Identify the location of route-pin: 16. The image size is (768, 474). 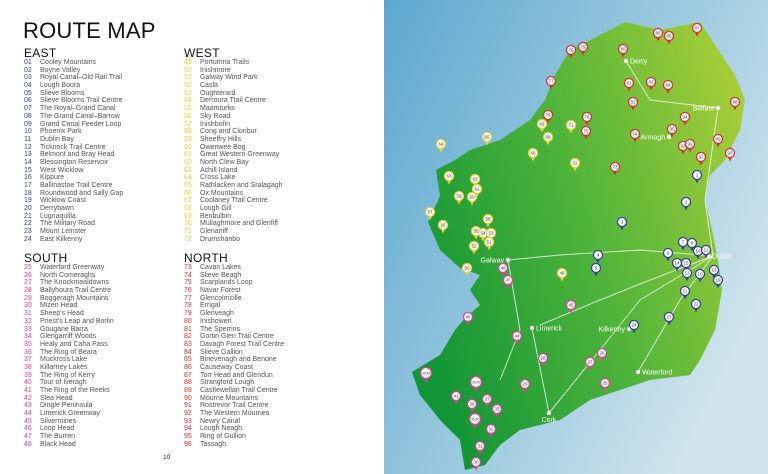
(700, 275).